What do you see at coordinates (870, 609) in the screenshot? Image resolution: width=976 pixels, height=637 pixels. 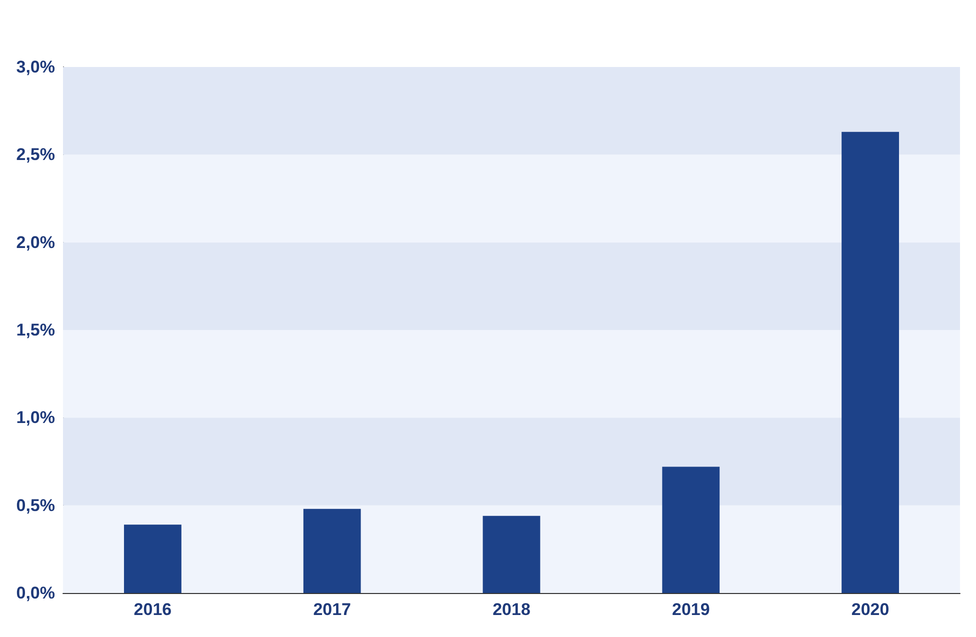 I see `x-tick-label: 2020` at bounding box center [870, 609].